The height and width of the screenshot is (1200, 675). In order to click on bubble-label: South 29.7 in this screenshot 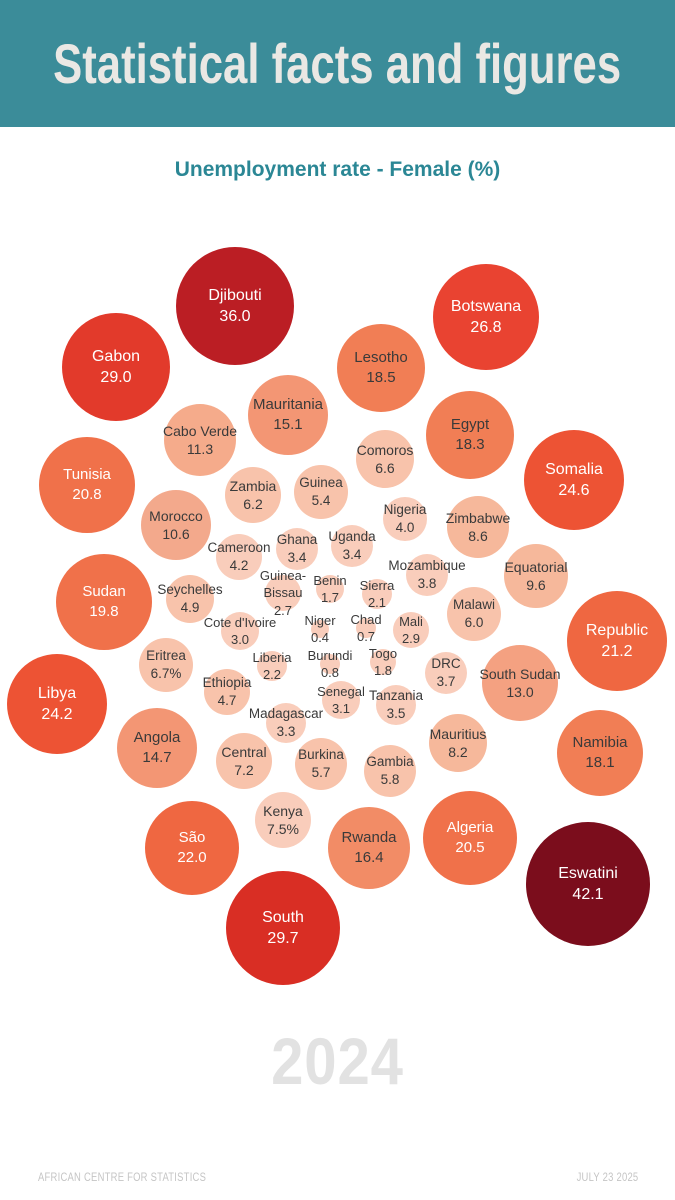, I will do `click(283, 927)`.